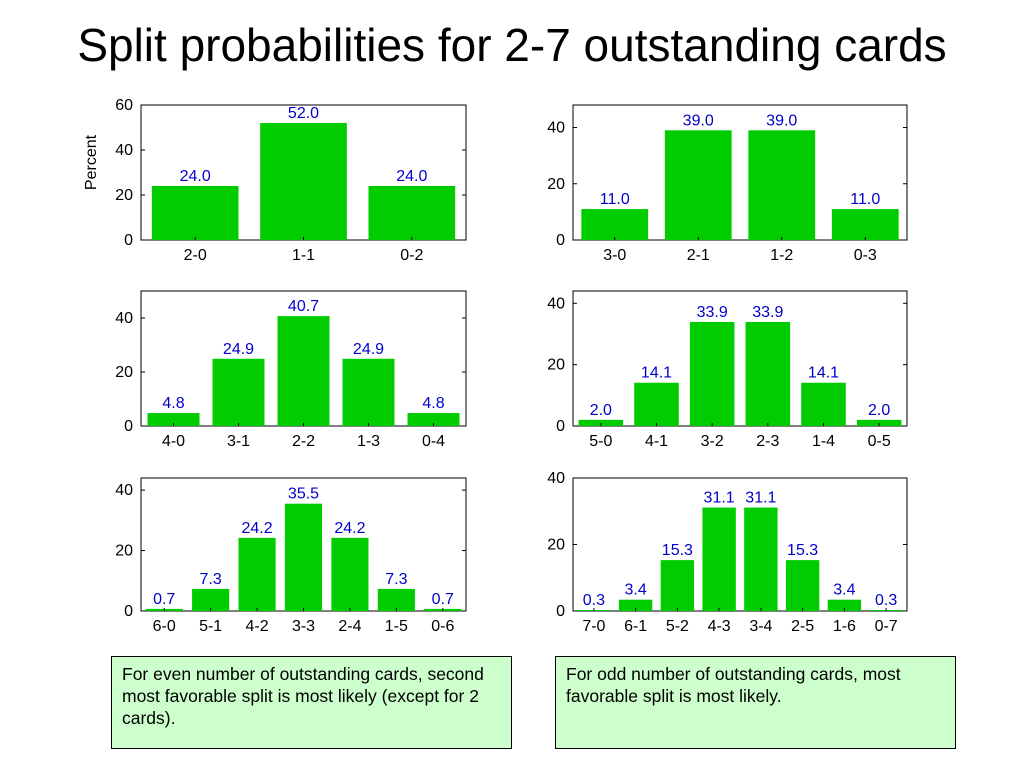 The image size is (1024, 768). Describe the element at coordinates (303, 494) in the screenshot. I see `value-label-4-3: 35.5` at that location.